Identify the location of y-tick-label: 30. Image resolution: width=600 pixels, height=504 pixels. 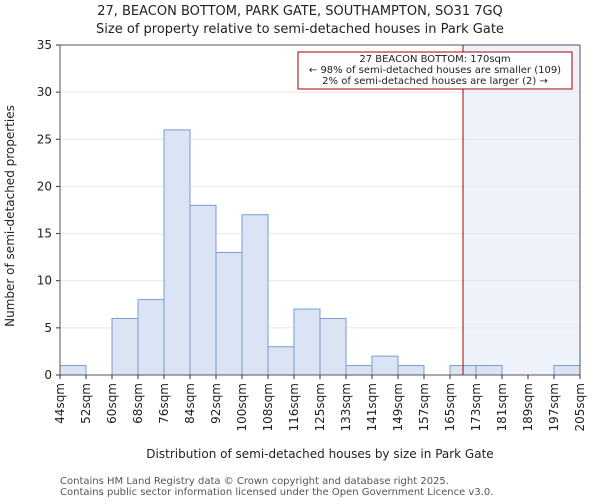
(44, 92).